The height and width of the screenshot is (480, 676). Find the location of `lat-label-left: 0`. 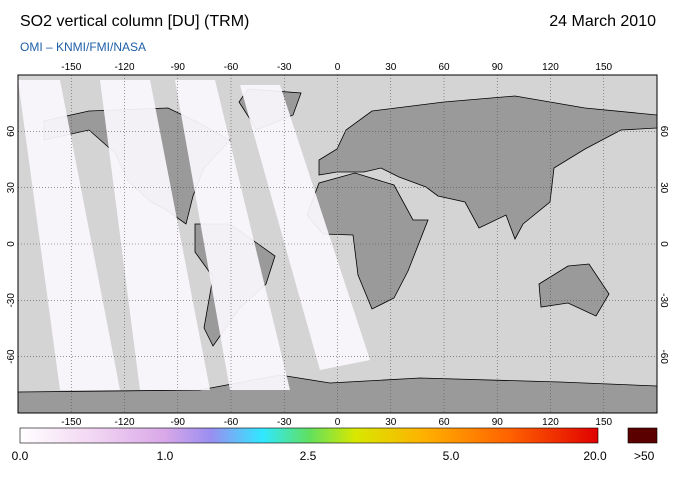

lat-label-left: 0 is located at coordinates (11, 244).